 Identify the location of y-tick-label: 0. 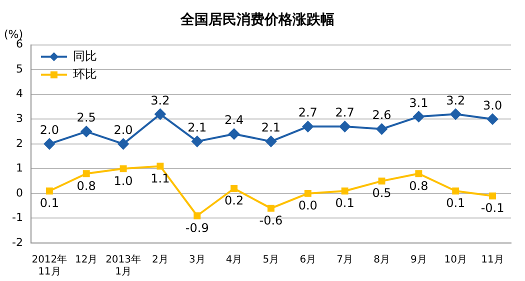
(19, 193).